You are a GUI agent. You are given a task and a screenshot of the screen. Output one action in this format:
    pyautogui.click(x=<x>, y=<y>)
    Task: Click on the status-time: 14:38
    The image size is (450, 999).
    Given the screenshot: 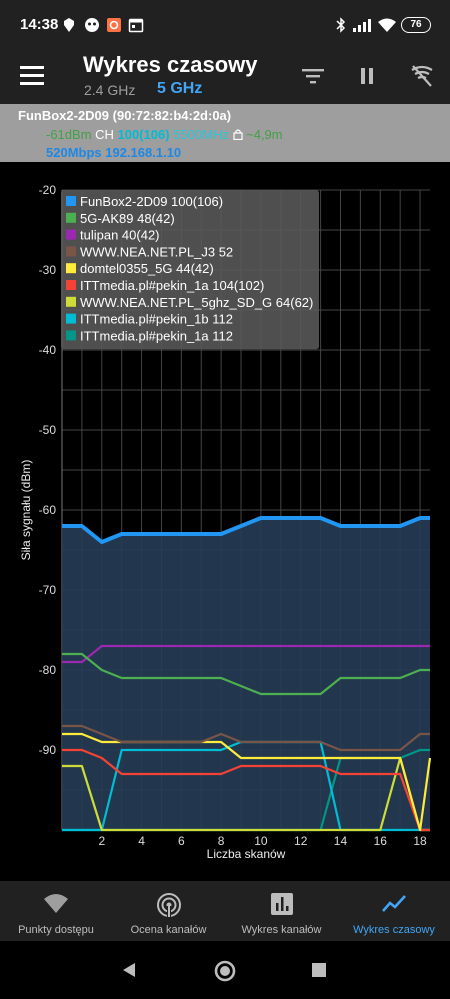 What is the action you would take?
    pyautogui.click(x=39, y=24)
    